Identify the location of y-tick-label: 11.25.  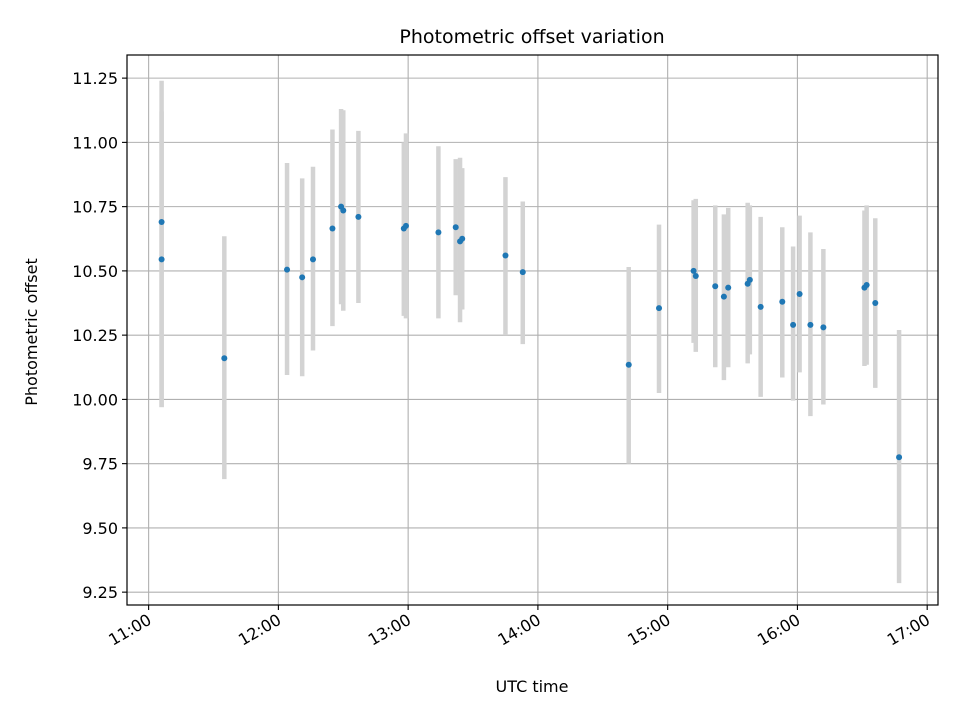
(95, 78).